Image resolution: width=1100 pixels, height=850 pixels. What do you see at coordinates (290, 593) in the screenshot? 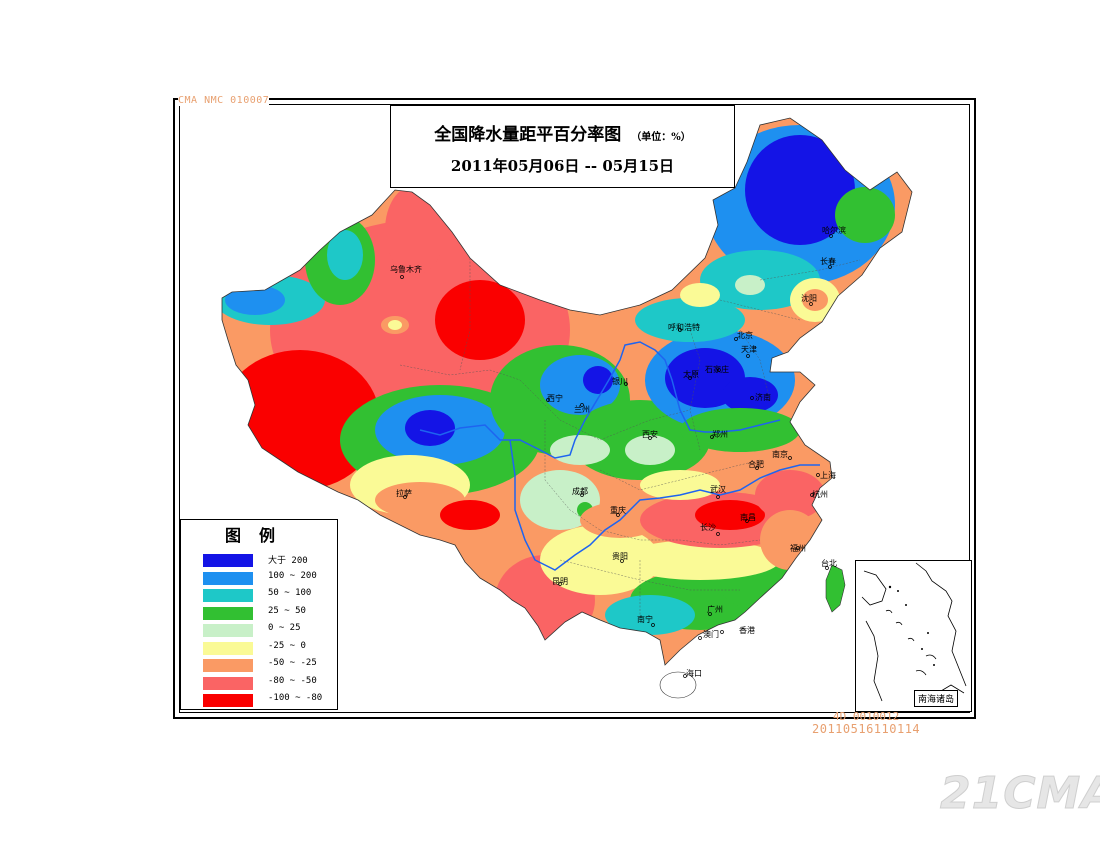
I see `legend-label: 50 ~ 100` at bounding box center [290, 593].